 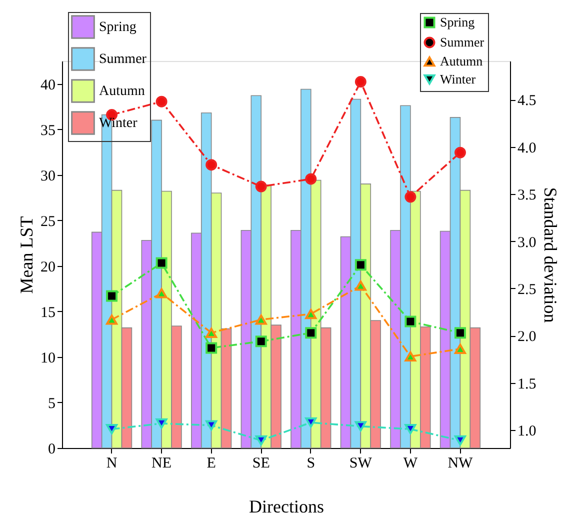 I want to click on y-tick-label: 25, so click(x=48, y=222).